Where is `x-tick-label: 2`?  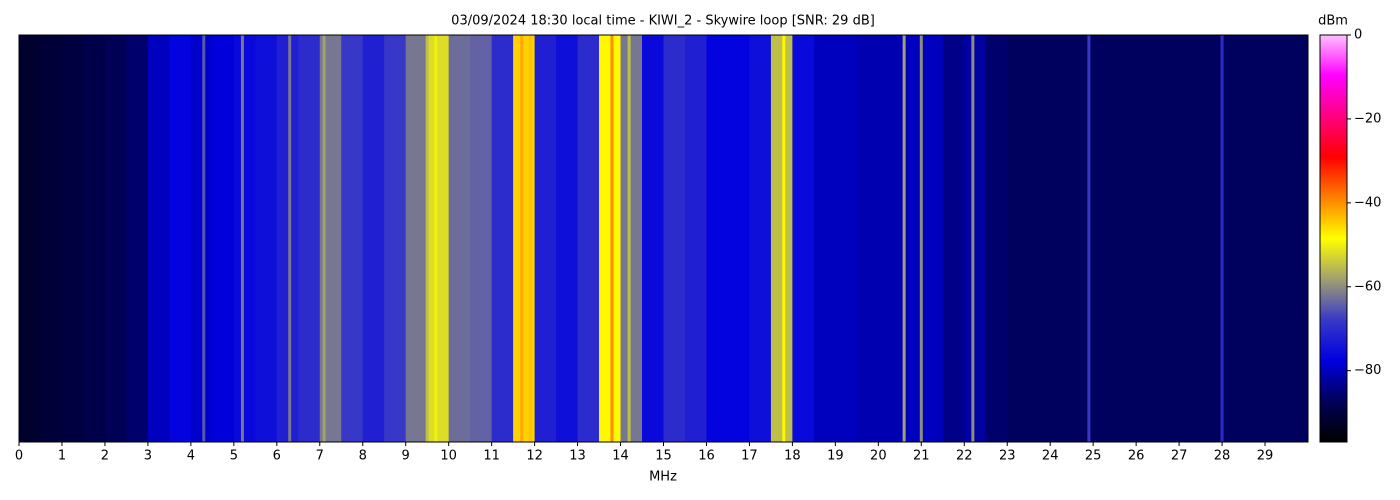
x-tick-label: 2 is located at coordinates (105, 456).